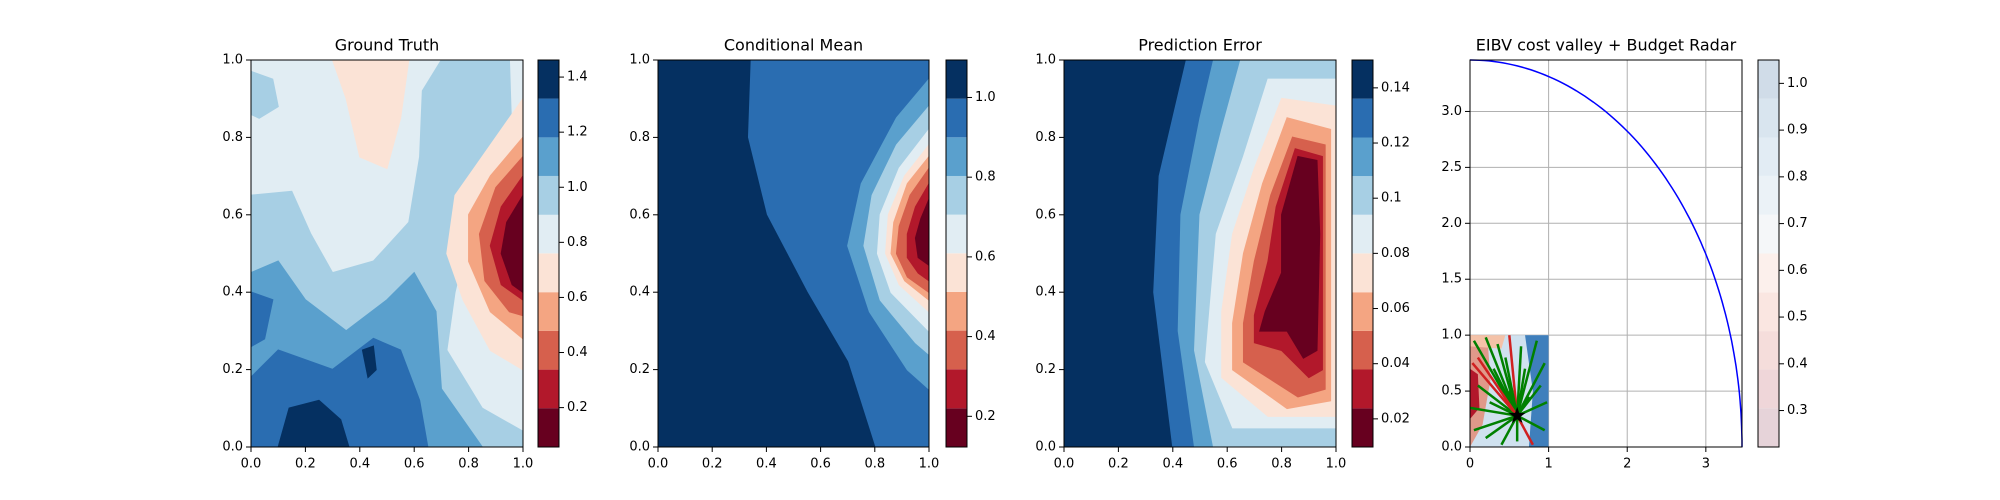  I want to click on colorbar-tick-label: 0.8, so click(1797, 176).